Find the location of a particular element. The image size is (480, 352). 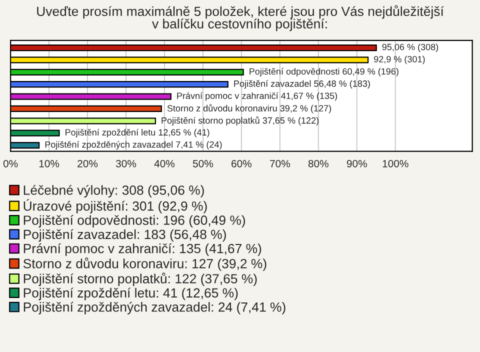

data-label: Pojištění zavazadel 56,48 % (183) is located at coordinates (302, 84).